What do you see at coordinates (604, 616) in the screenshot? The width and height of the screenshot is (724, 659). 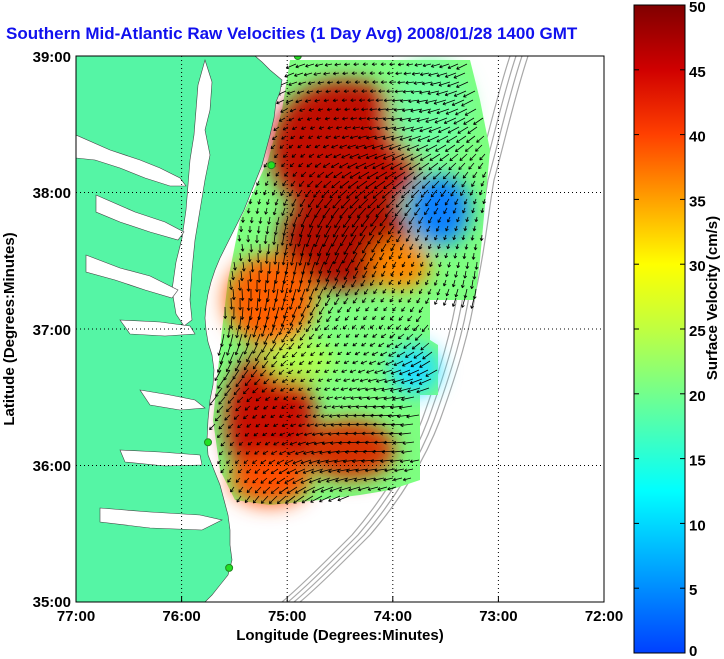 I see `x-tick-label: 72:00` at bounding box center [604, 616].